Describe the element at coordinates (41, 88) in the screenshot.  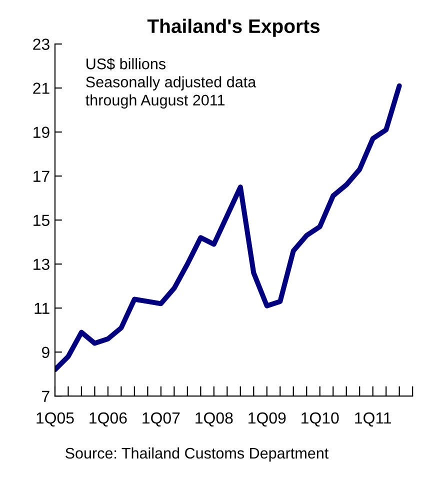
I see `y-tick-label: 21` at that location.